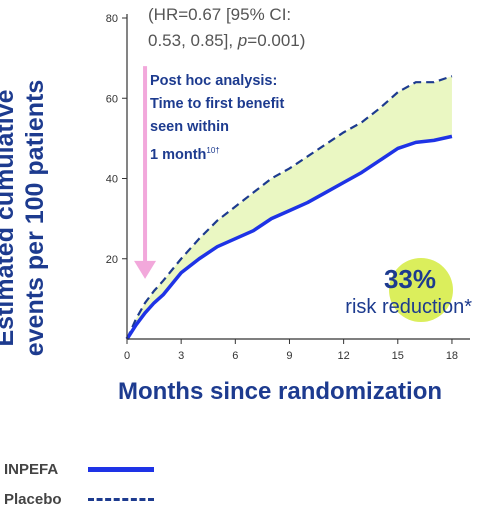 This screenshot has width=480, height=514. What do you see at coordinates (31, 469) in the screenshot?
I see `legend-label-inpefa: INPEFA` at bounding box center [31, 469].